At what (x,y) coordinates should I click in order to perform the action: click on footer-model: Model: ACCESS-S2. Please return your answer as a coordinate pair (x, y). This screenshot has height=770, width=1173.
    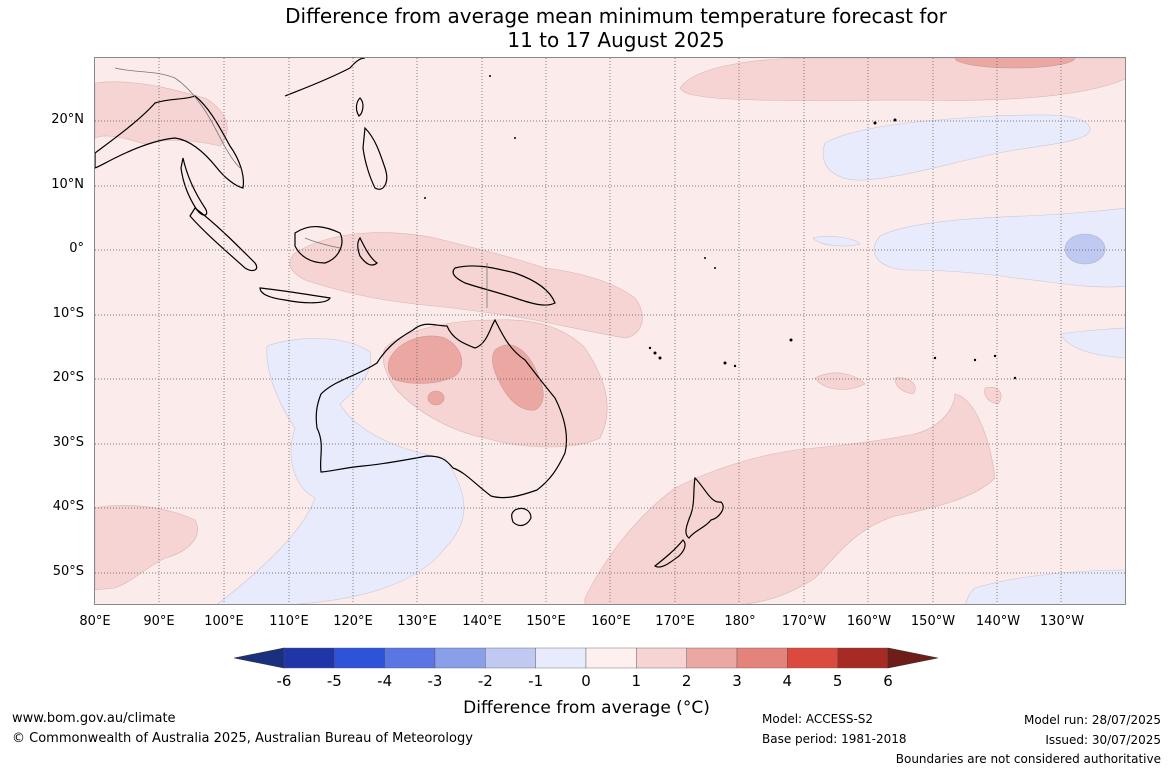
    Looking at the image, I should click on (818, 719).